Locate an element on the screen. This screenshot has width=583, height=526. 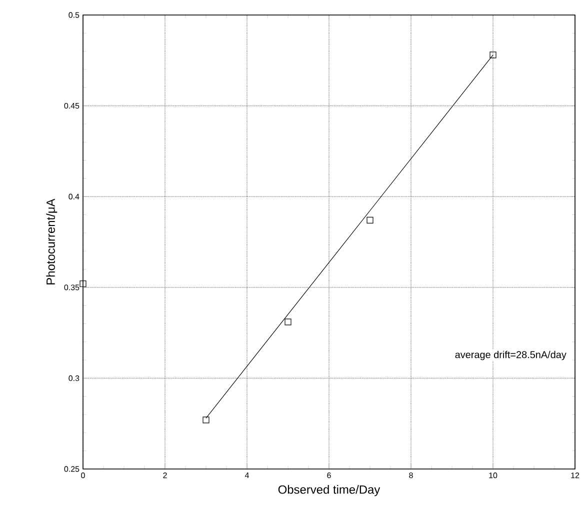
y-axis-title: Photocurrent/μA is located at coordinates (52, 241).